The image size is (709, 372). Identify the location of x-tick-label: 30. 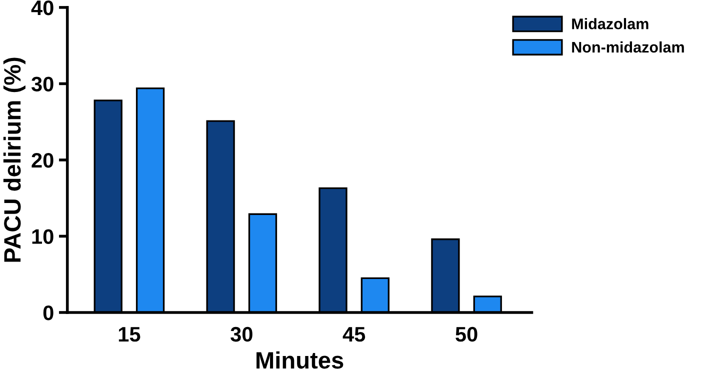
(241, 334).